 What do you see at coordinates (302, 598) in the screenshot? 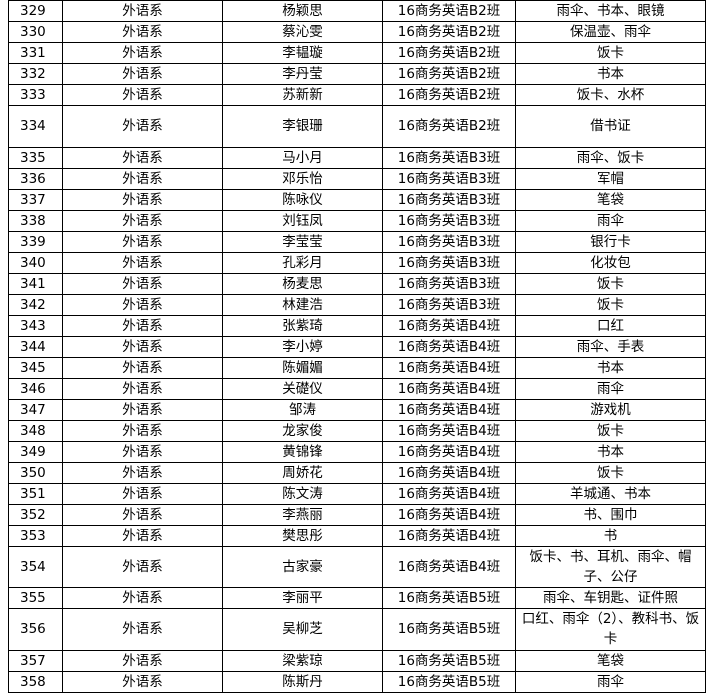
I see `student-name: 李丽平` at bounding box center [302, 598].